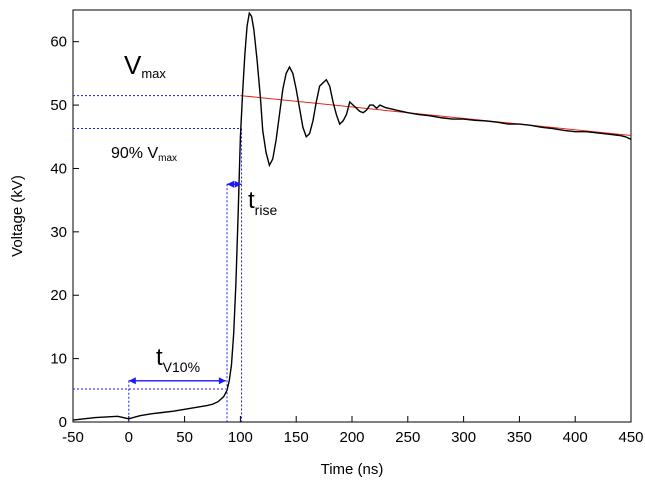 The width and height of the screenshot is (645, 486). I want to click on x-tick-label: 50, so click(184, 437).